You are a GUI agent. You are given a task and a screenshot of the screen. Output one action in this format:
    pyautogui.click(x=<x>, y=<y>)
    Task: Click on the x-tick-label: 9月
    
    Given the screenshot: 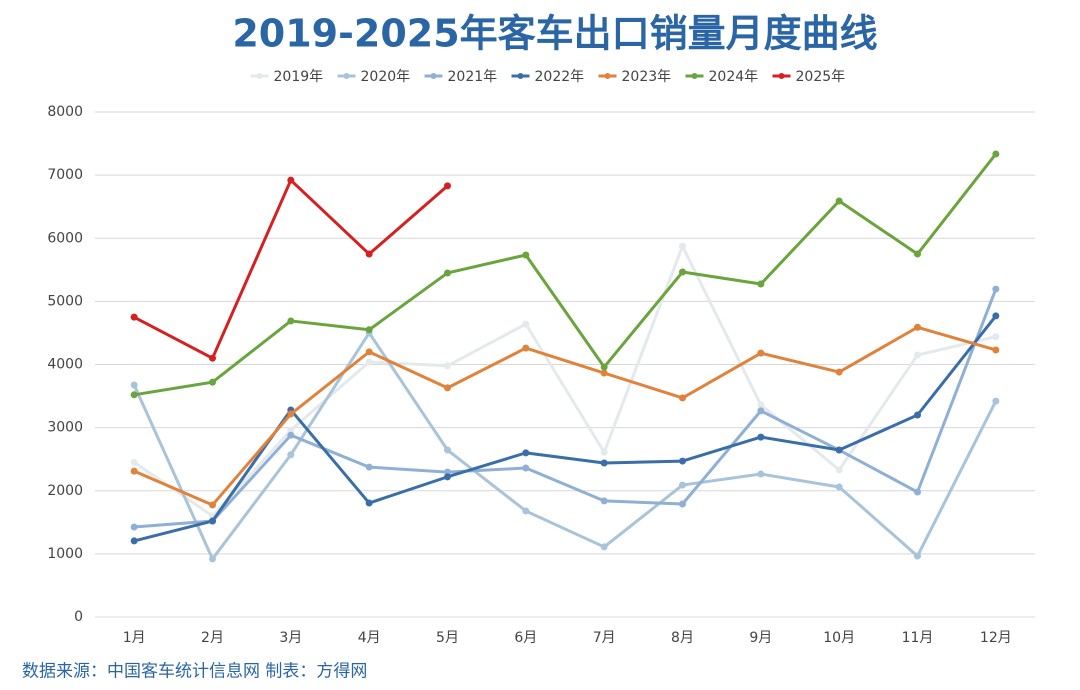 What is the action you would take?
    pyautogui.click(x=760, y=638)
    